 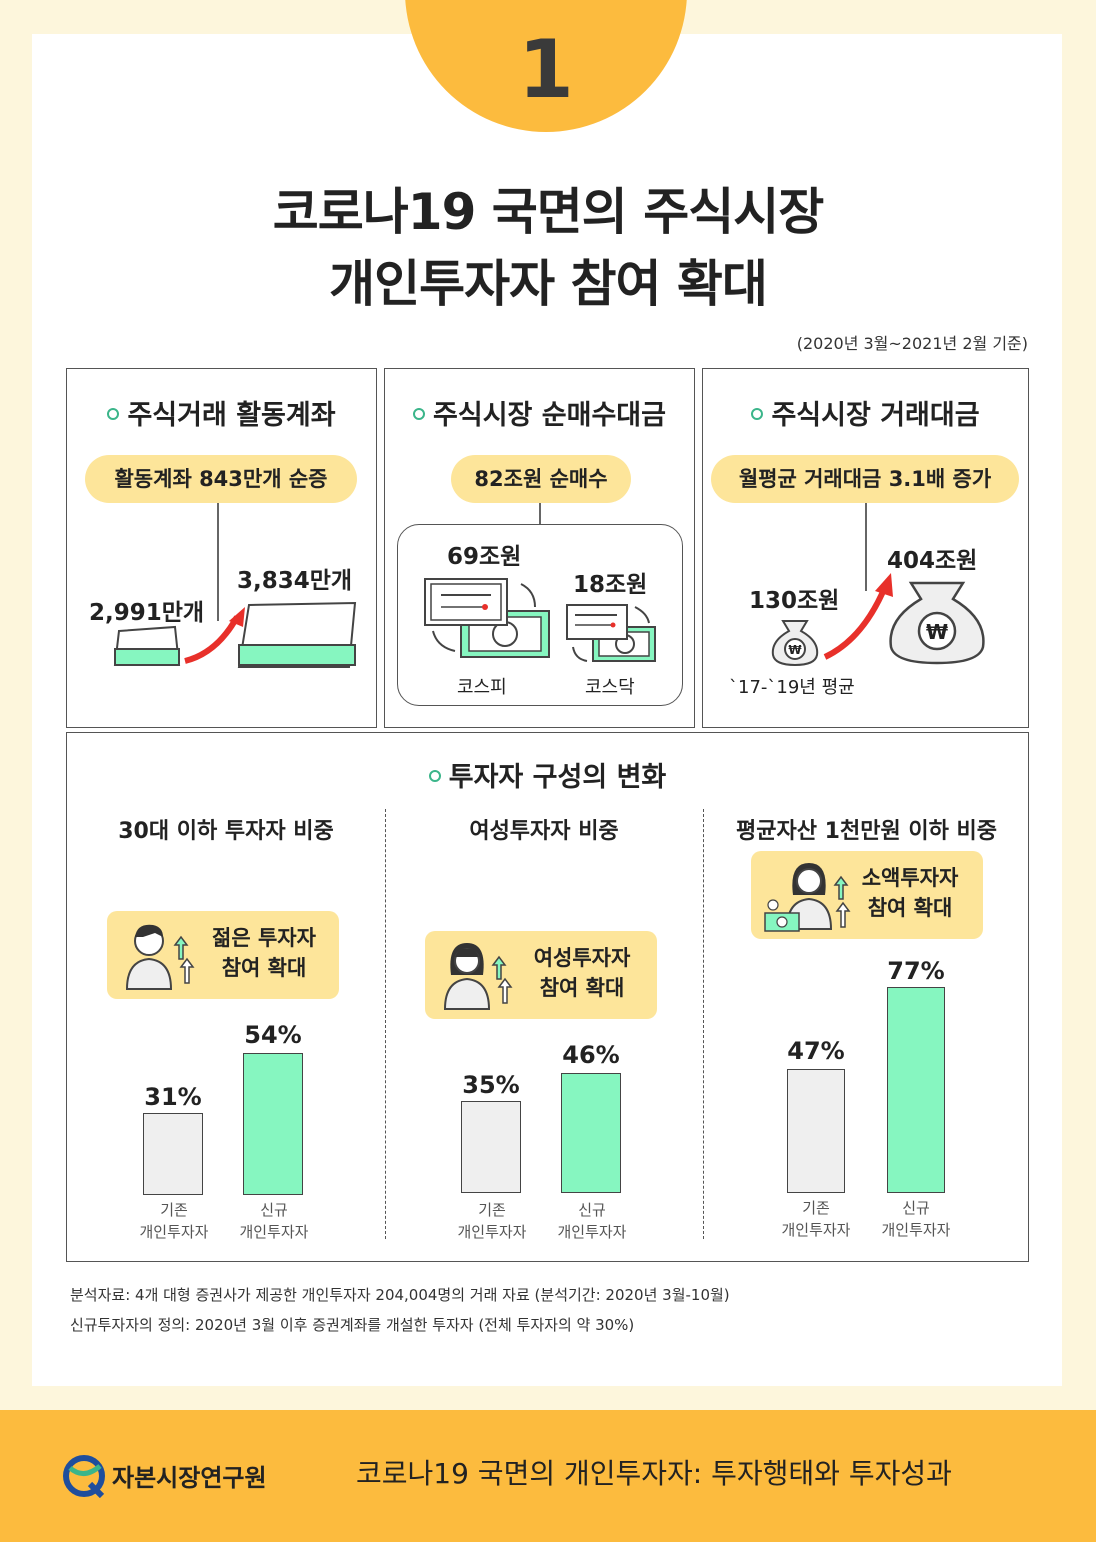 What do you see at coordinates (807, 897) in the screenshot?
I see `small-investor-icon` at bounding box center [807, 897].